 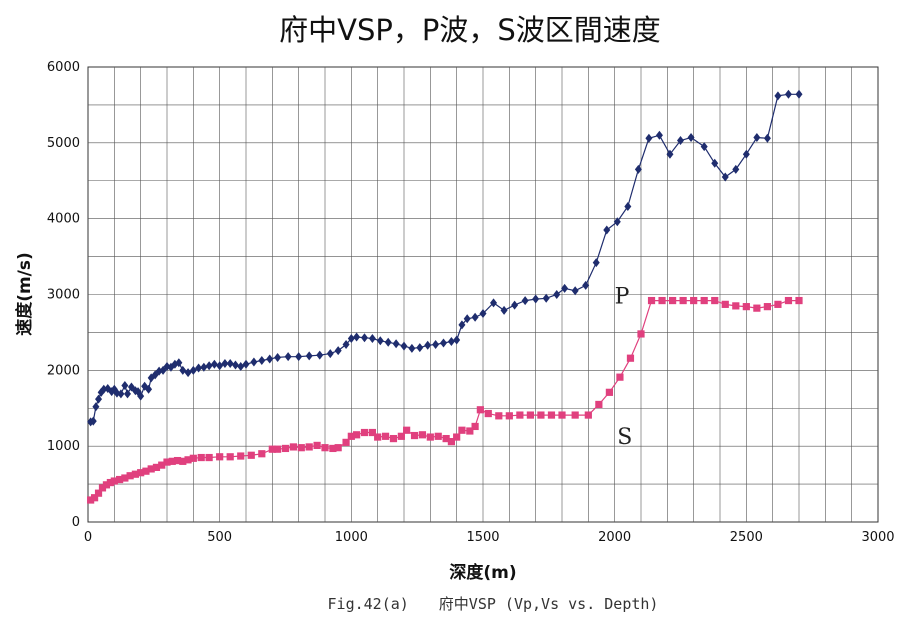 I want to click on x-tick-label: 1000, so click(x=351, y=537).